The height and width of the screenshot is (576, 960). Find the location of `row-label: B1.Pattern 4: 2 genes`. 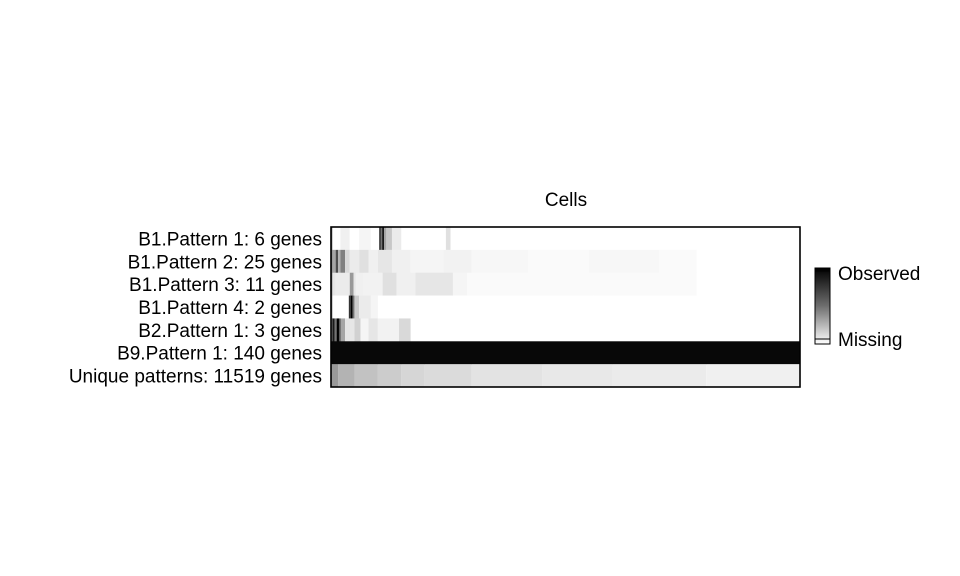

row-label: B1.Pattern 4: 2 genes is located at coordinates (230, 308).